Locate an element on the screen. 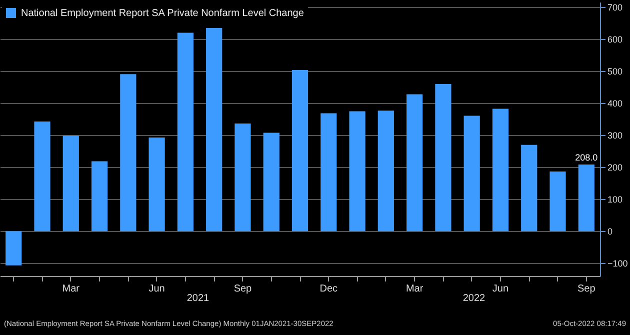 Image resolution: width=630 pixels, height=335 pixels. y-tick-label: 700 is located at coordinates (615, 7).